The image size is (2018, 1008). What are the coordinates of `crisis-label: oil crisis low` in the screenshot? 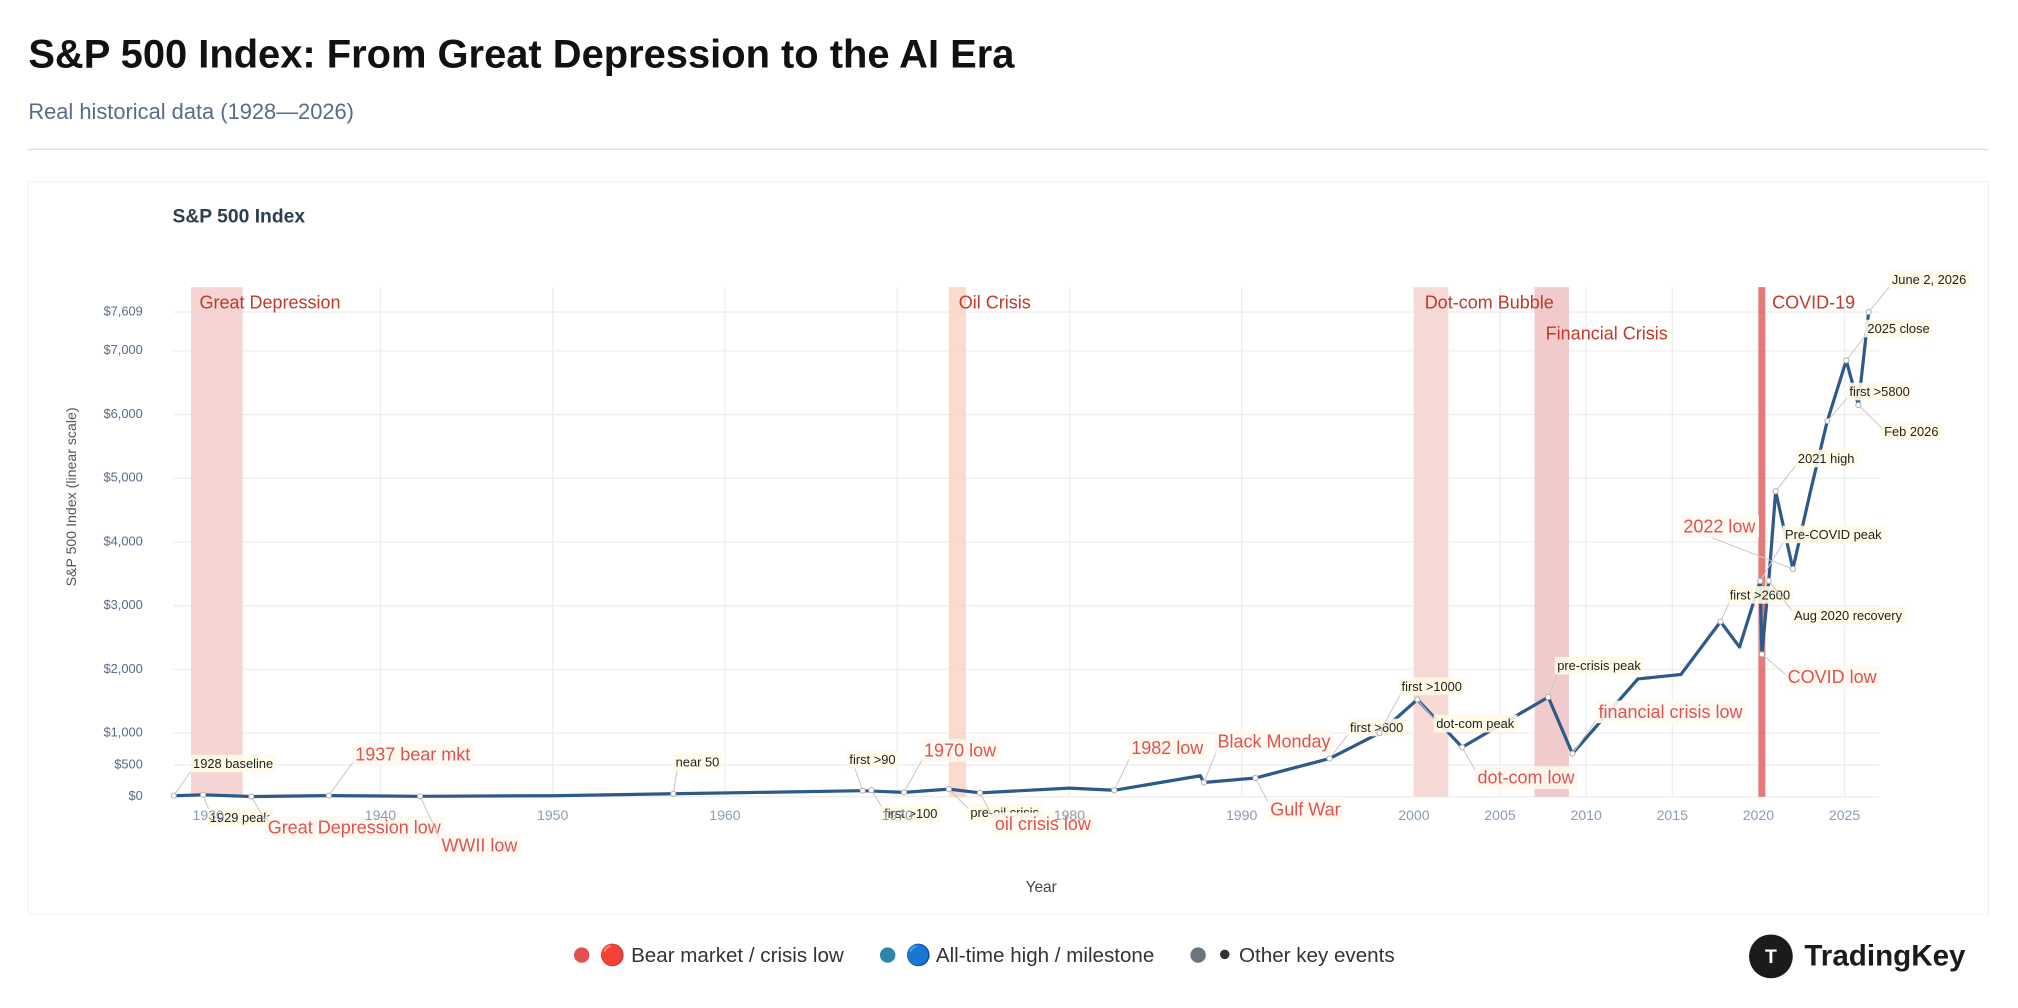 It's located at (1043, 824).